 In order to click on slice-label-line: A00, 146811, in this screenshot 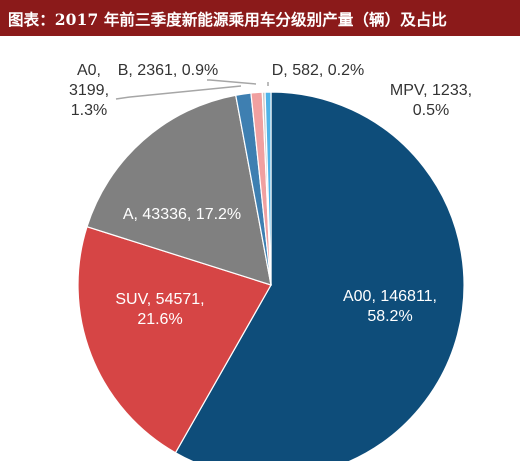, I will do `click(390, 296)`.